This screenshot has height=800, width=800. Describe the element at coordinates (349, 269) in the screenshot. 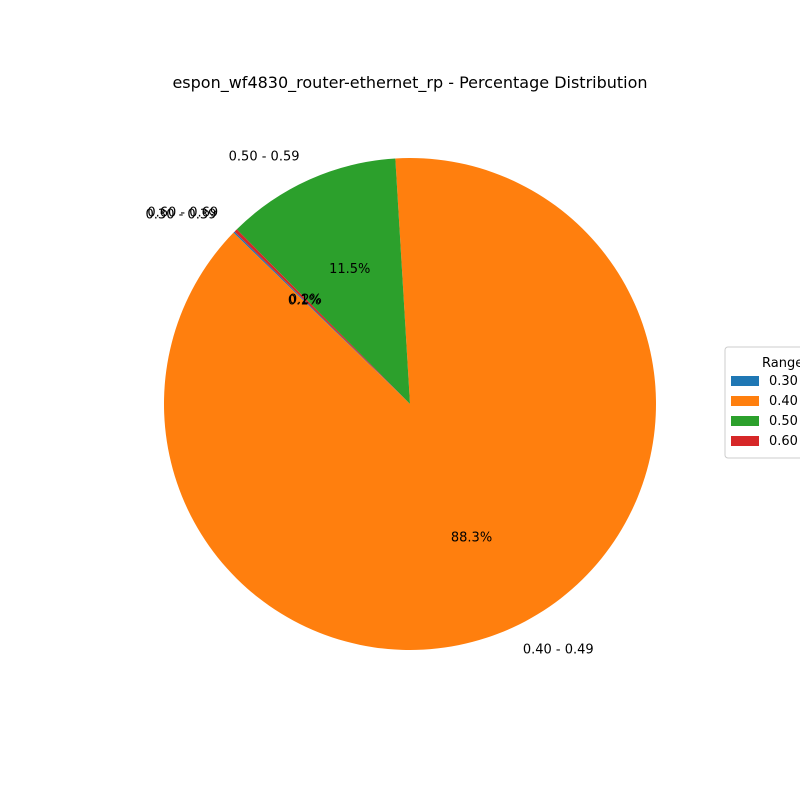

I see `slice-percent-label: 11.5%` at that location.